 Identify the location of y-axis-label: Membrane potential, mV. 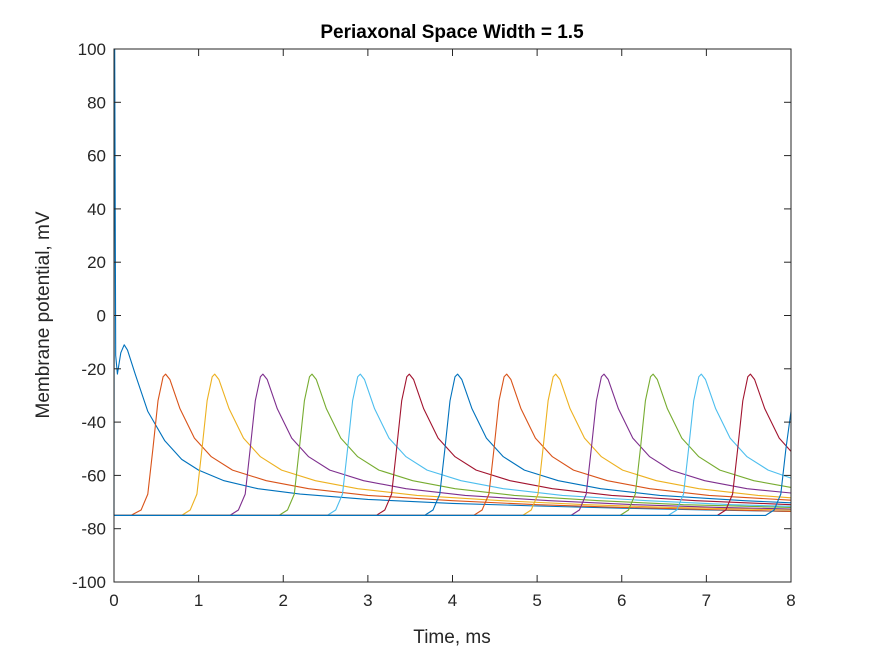
(43, 314).